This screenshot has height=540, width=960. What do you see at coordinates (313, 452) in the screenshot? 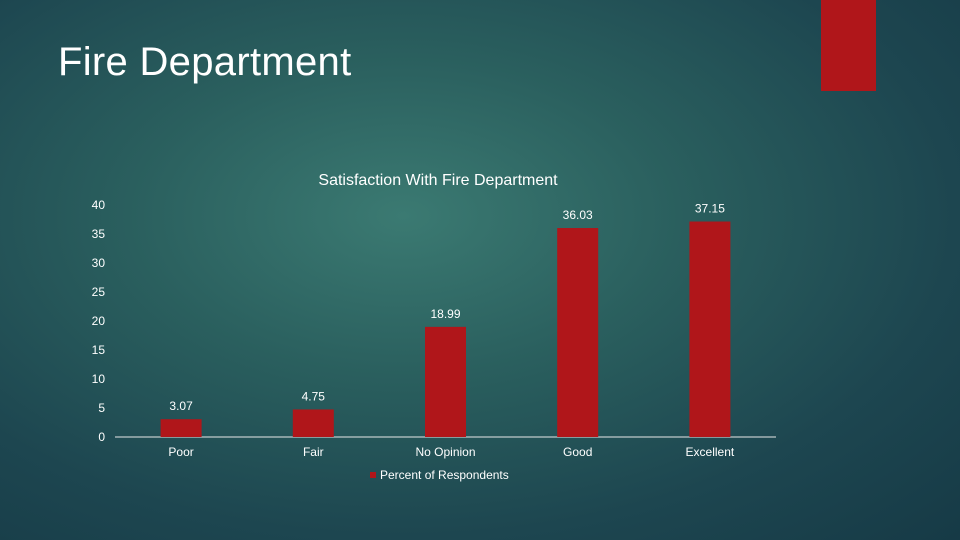
I see `x-tick-label: Fair` at bounding box center [313, 452].